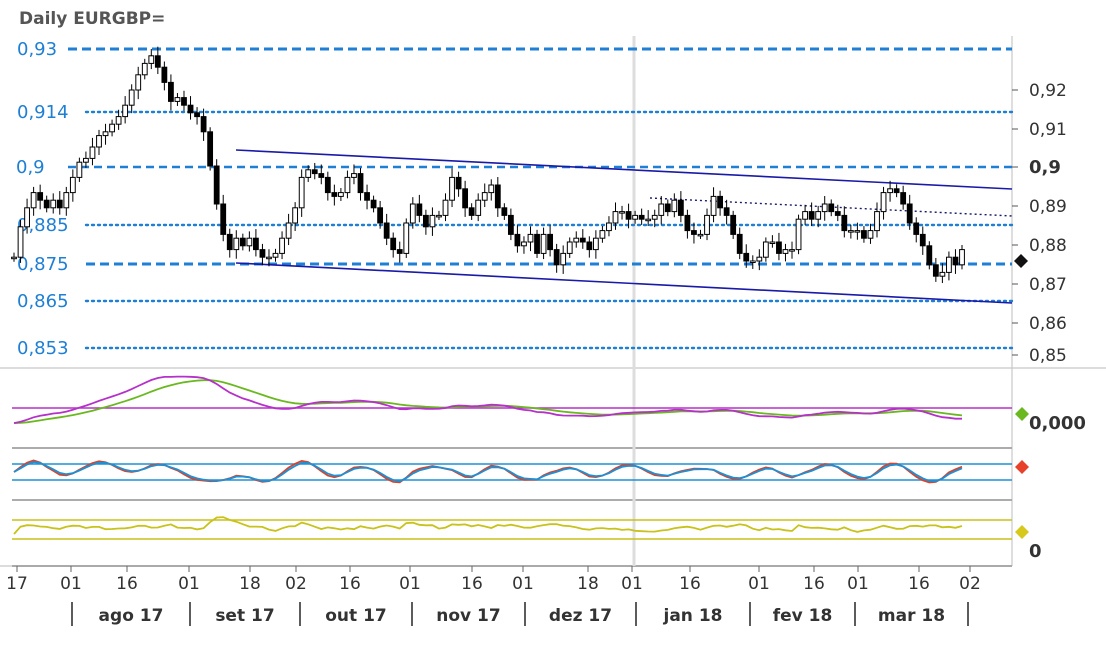 The image size is (1106, 646). Describe the element at coordinates (1057, 423) in the screenshot. I see `ind1-value: 0,000` at that location.